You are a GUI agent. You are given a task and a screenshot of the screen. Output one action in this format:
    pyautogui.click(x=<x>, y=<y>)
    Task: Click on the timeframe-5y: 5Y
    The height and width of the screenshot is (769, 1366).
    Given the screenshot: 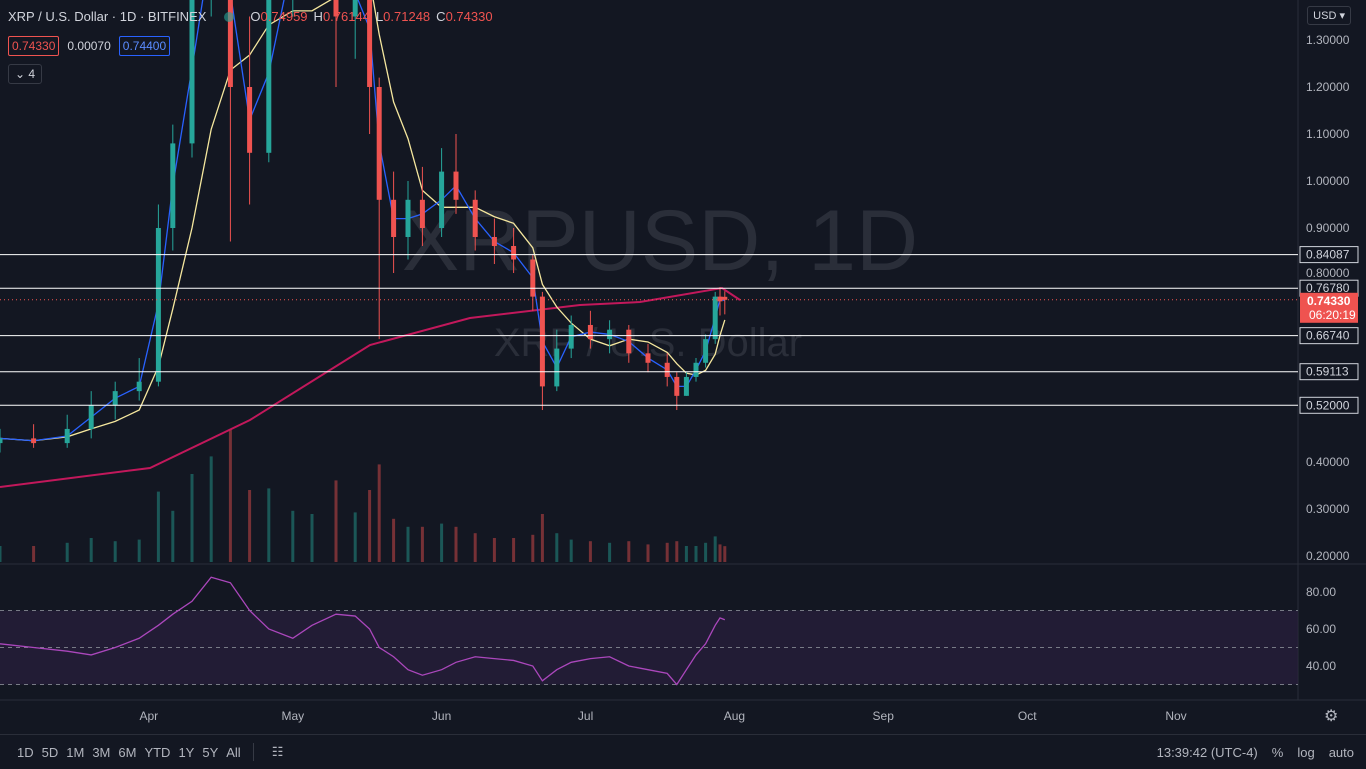 What is the action you would take?
    pyautogui.click(x=210, y=752)
    